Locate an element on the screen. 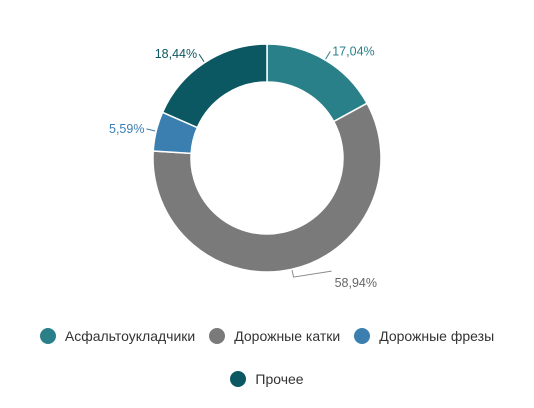  legend-item-road-mills: Дорожные фрезы is located at coordinates (424, 336).